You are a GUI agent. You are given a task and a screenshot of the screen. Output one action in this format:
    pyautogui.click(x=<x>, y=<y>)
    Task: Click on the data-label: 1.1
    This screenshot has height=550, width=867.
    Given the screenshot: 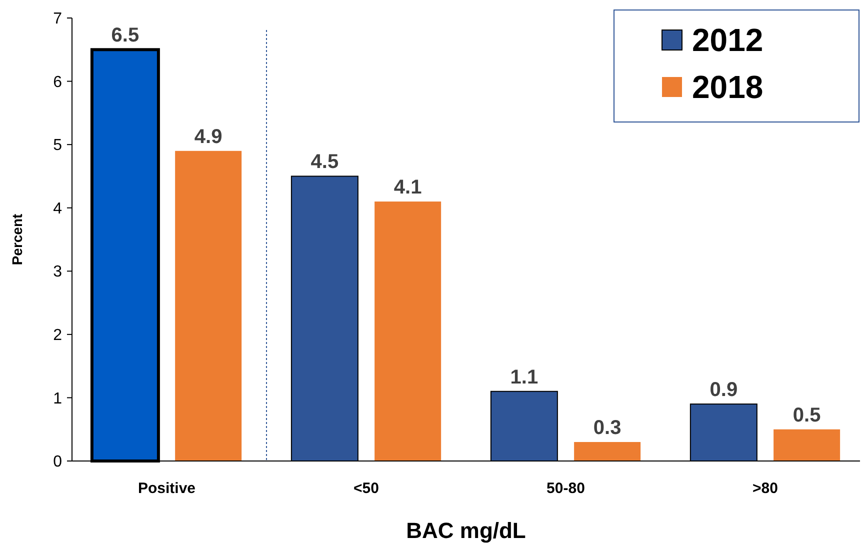 What is the action you would take?
    pyautogui.click(x=524, y=377)
    